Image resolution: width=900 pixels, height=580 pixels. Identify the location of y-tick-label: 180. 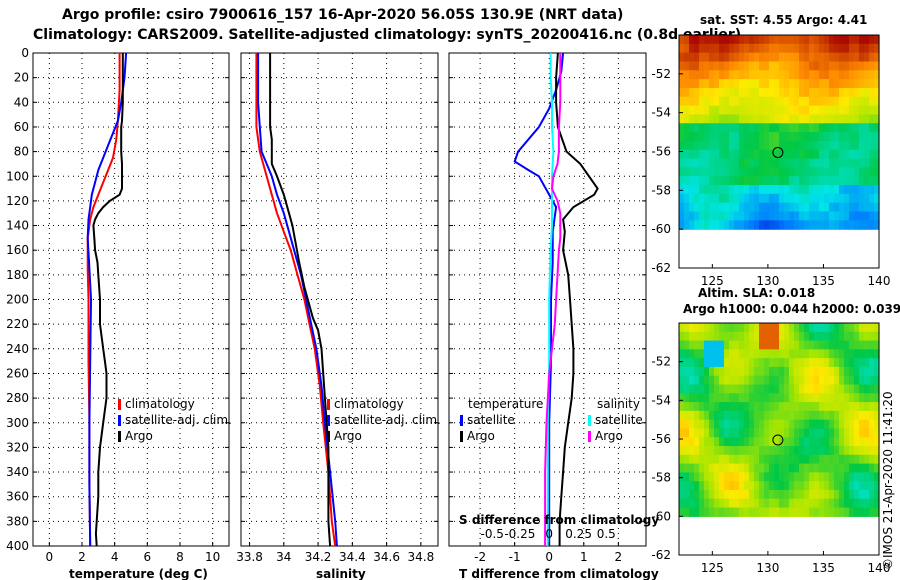
(17, 275).